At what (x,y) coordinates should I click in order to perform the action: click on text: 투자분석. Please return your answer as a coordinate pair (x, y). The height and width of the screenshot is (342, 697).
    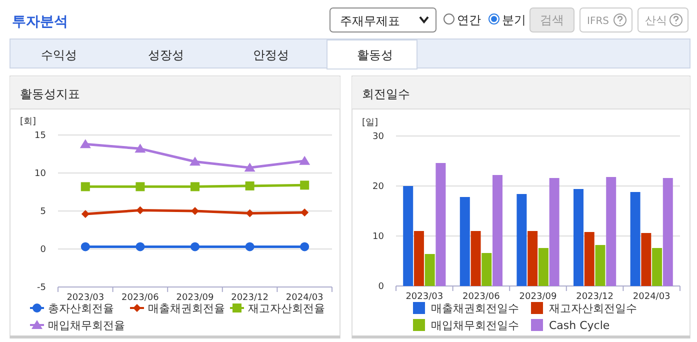
    Looking at the image, I should click on (40, 22).